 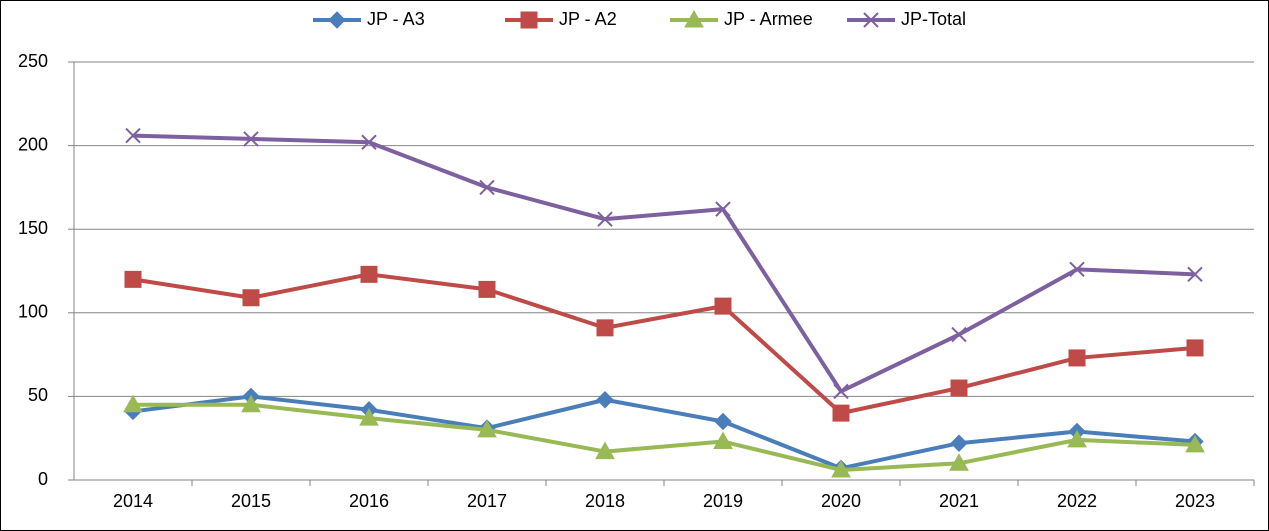 I want to click on legend-label: JP-Total, so click(x=933, y=19).